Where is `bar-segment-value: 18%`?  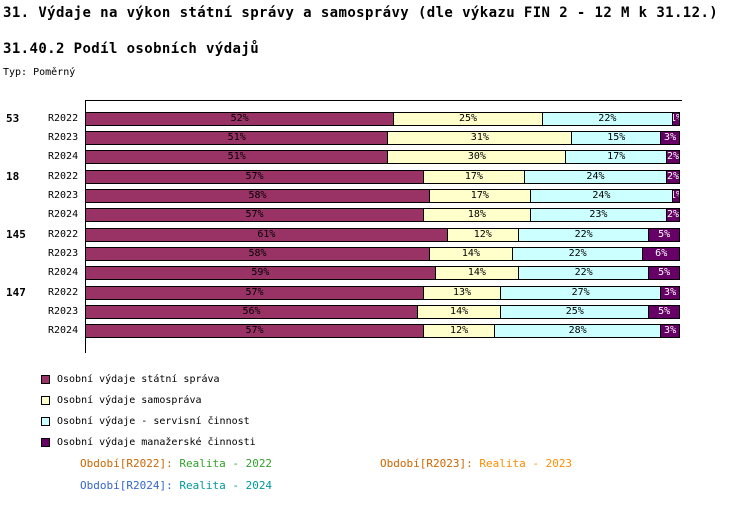
bar-segment-value: 18% is located at coordinates (476, 214).